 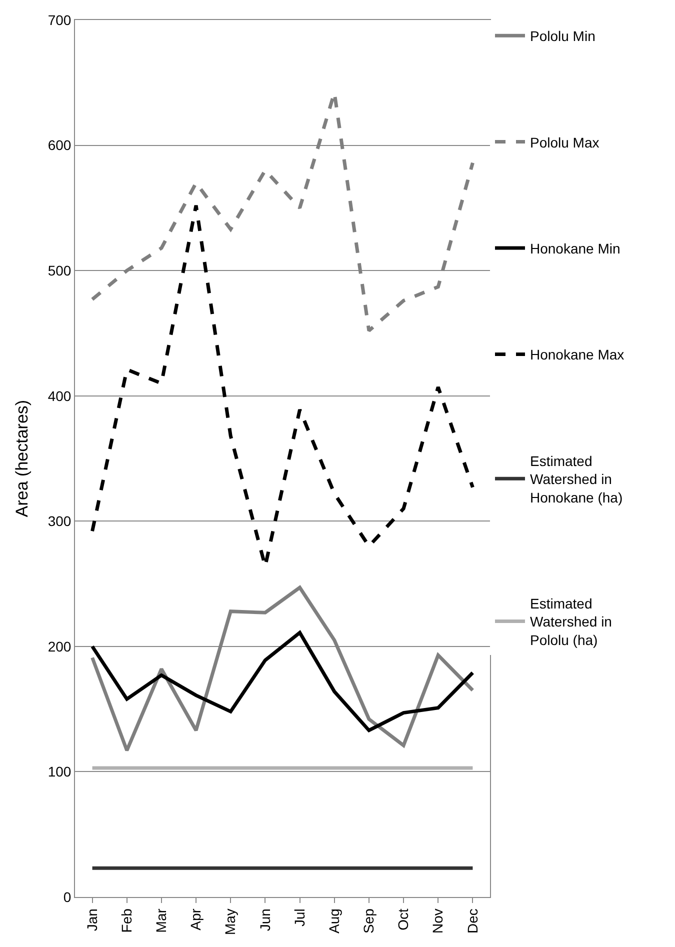 I want to click on y-tick-label: 200, so click(x=60, y=646).